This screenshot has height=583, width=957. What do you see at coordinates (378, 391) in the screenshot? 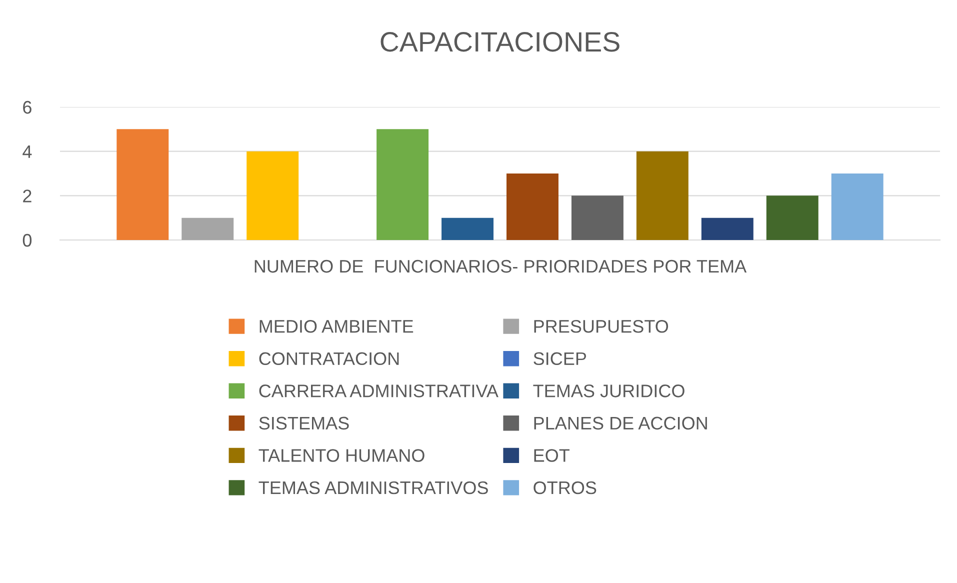
I see `legend-label: CARRERA ADMINISTRATIVA` at bounding box center [378, 391].